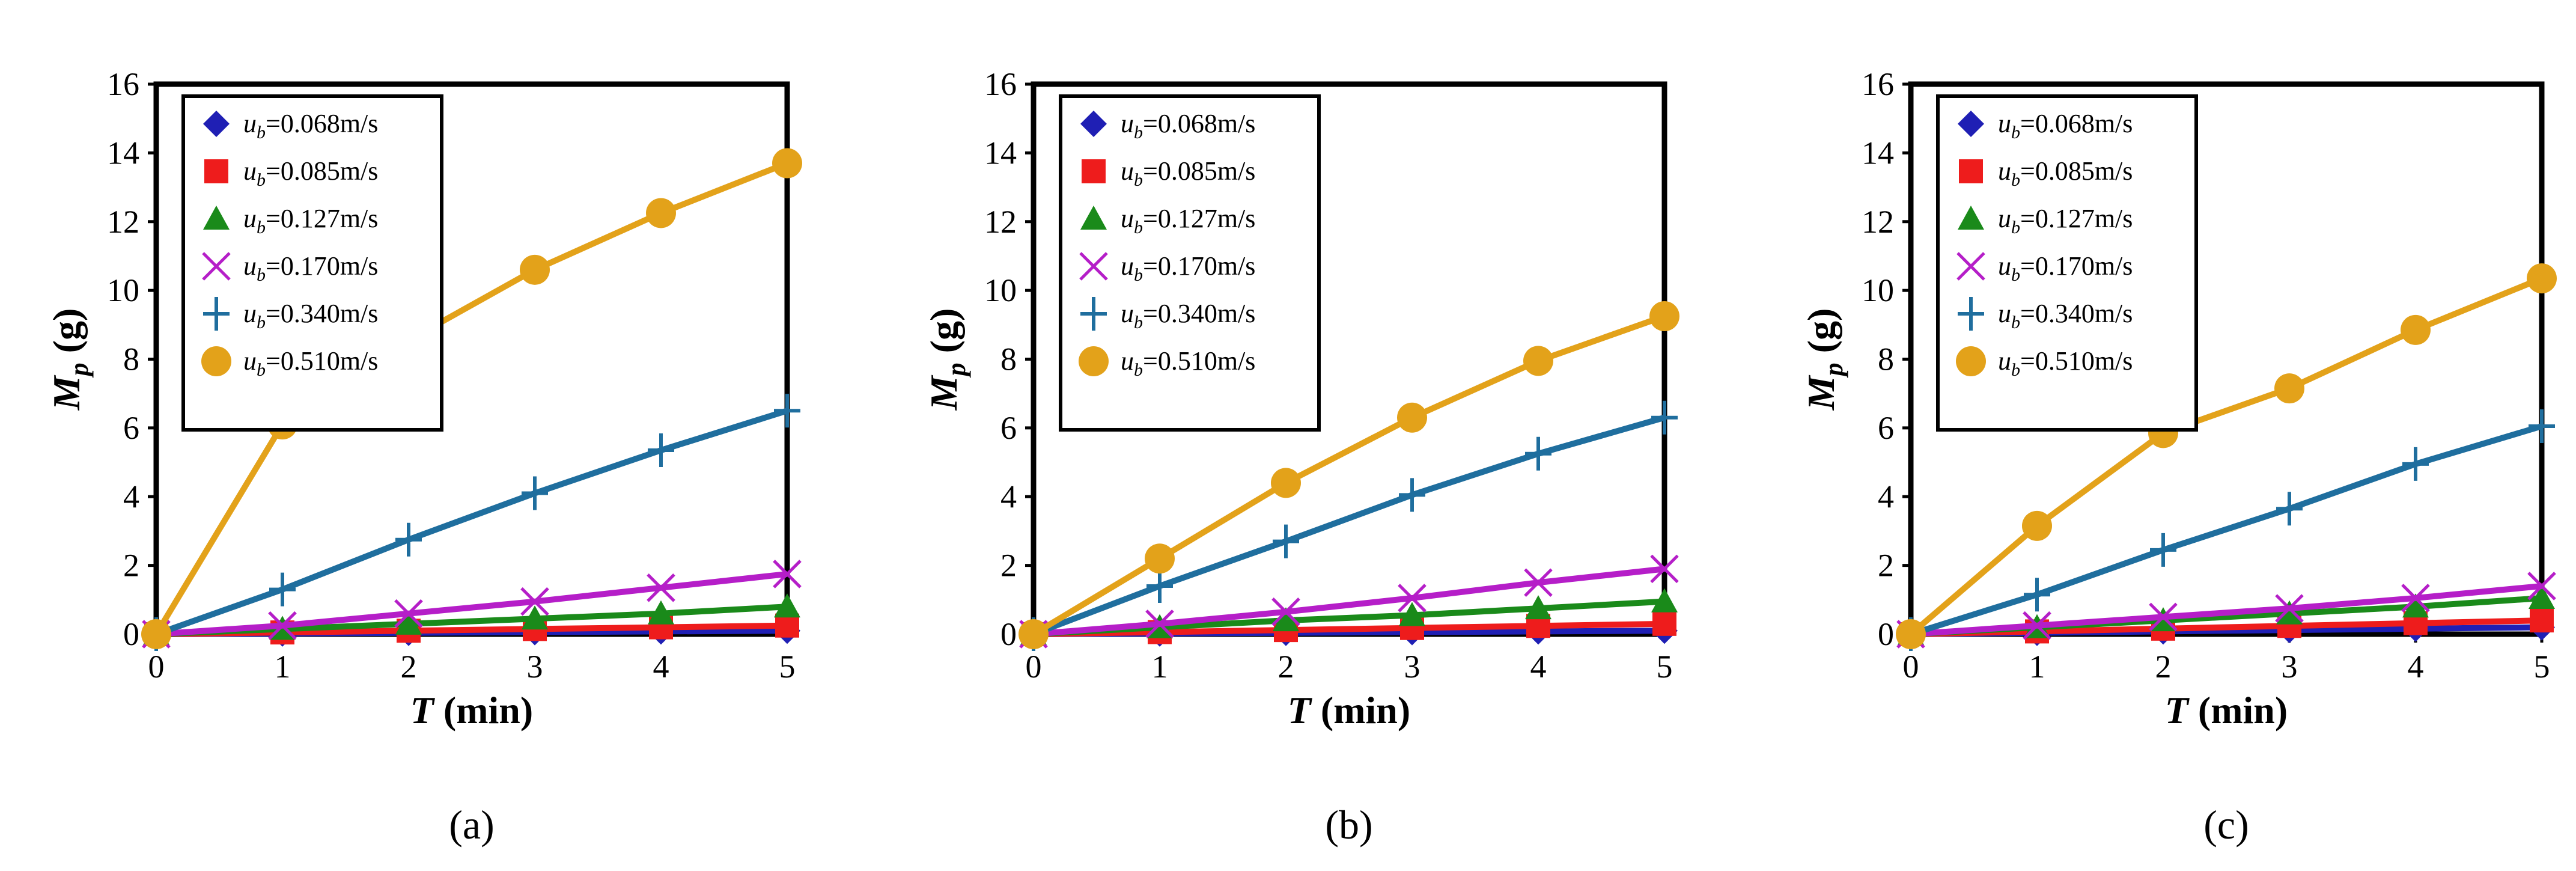 The height and width of the screenshot is (871, 2576). I want to click on y-axis-title-symbol: M, so click(66, 392).